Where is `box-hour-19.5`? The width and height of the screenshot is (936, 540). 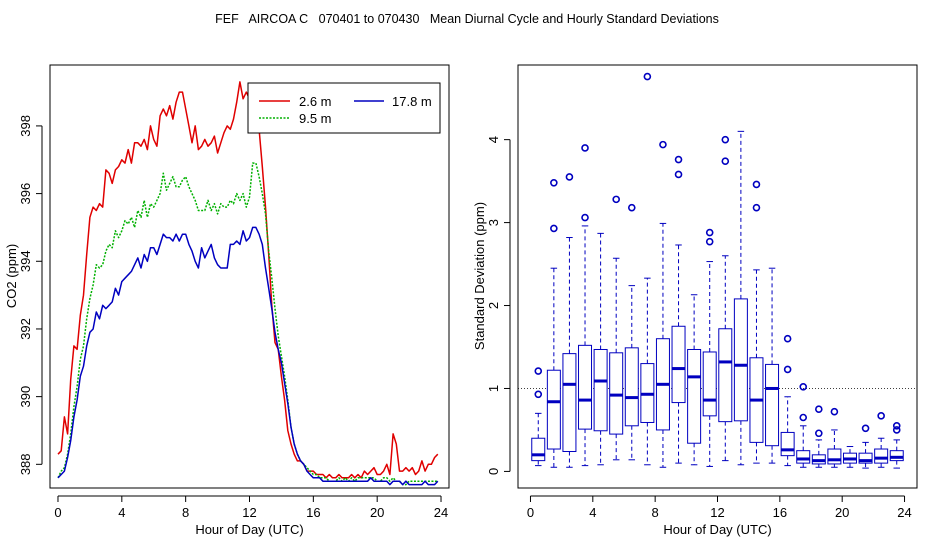
box-hour-19.5 is located at coordinates (834, 437).